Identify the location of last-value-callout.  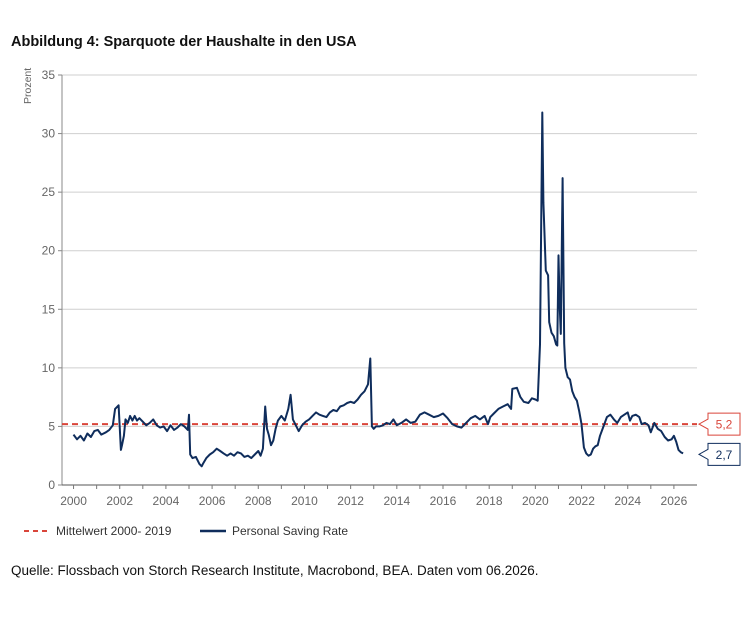
(719, 454).